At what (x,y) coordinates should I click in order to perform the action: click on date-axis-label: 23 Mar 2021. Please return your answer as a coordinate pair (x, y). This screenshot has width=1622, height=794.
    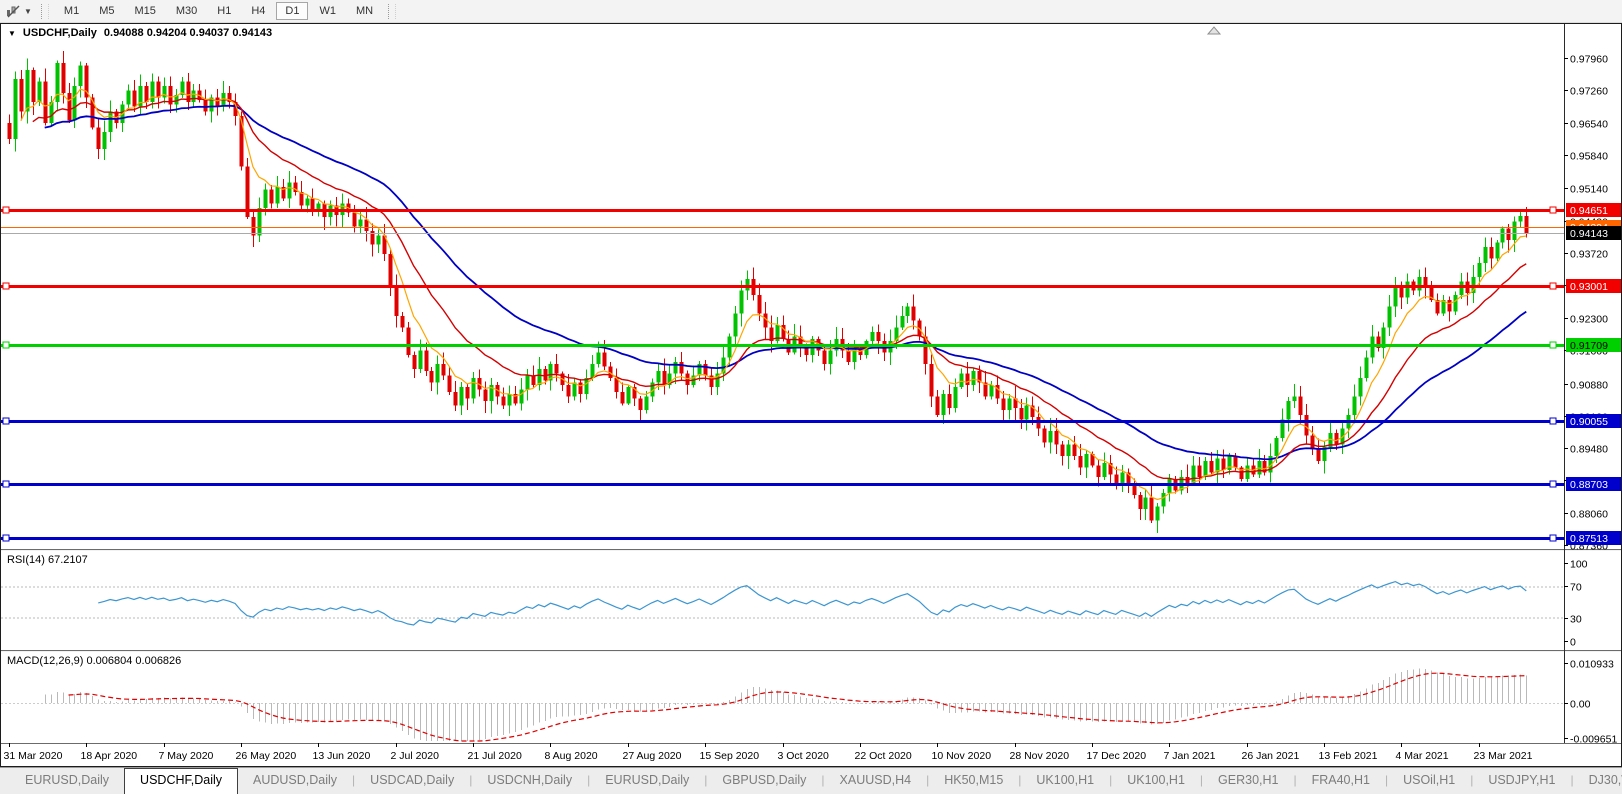
    Looking at the image, I should click on (1503, 756).